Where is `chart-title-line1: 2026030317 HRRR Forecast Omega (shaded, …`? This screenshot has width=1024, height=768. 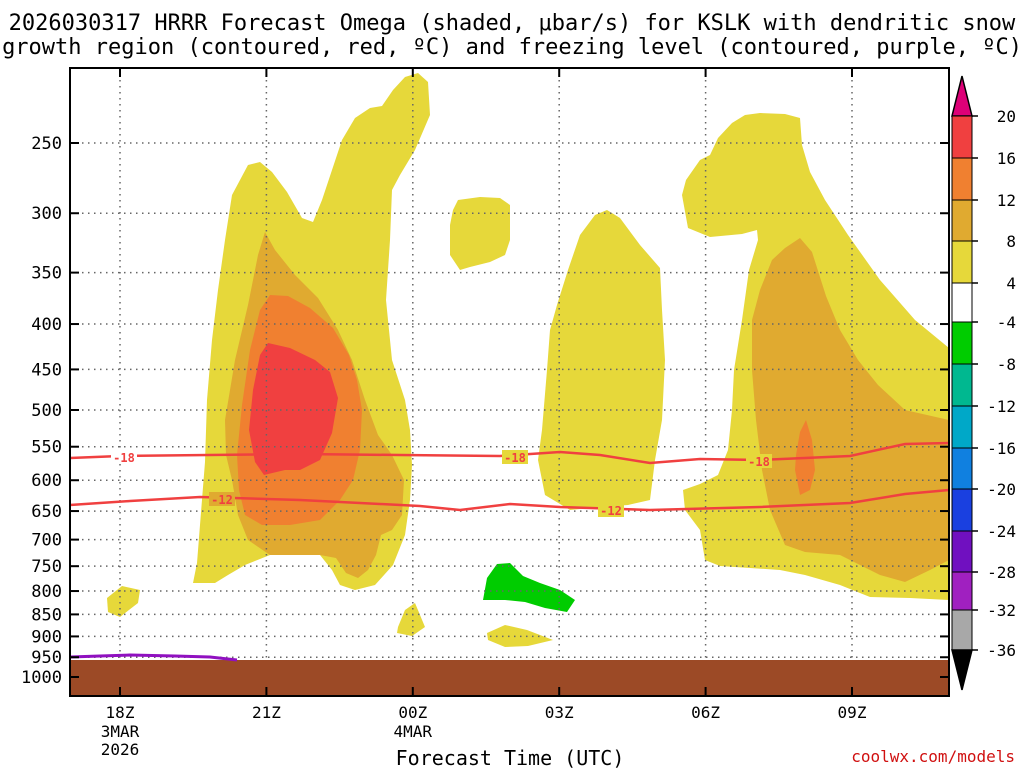 chart-title-line1: 2026030317 HRRR Forecast Omega (shaded, … is located at coordinates (512, 23).